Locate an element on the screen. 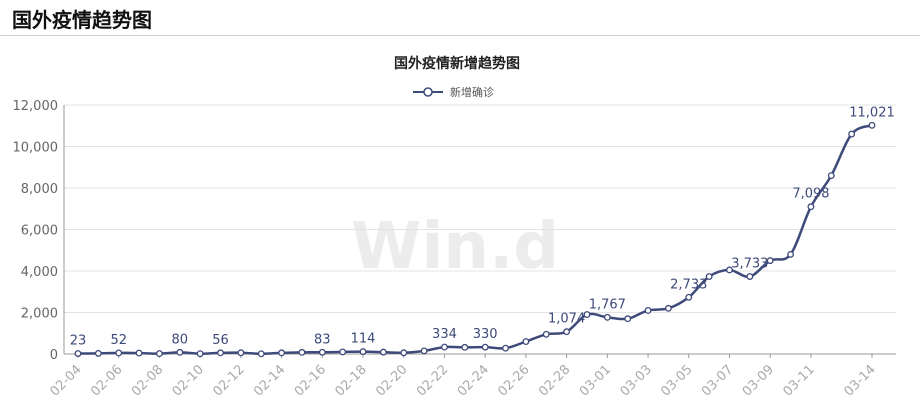 The width and height of the screenshot is (920, 410). chart-legend: 新增确诊 is located at coordinates (453, 92).